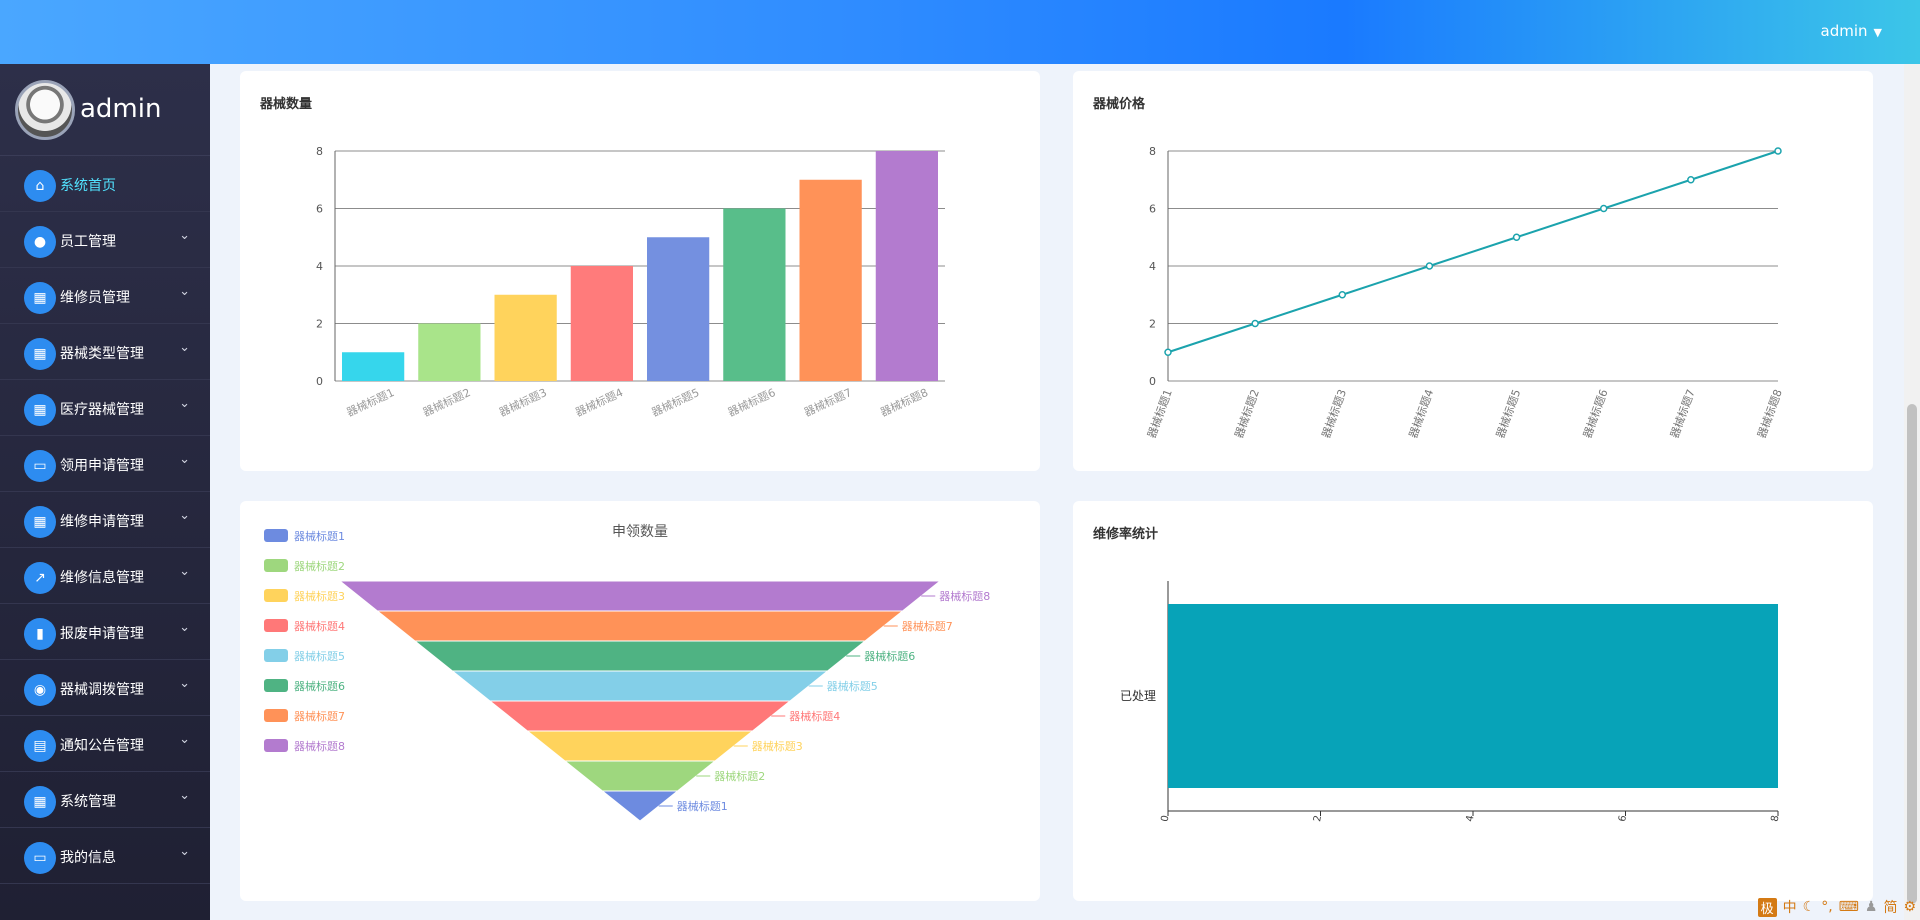 The width and height of the screenshot is (1920, 920). Describe the element at coordinates (105, 856) in the screenshot. I see `sidebar-item-12: ▭ 我的信息 ⌄` at that location.